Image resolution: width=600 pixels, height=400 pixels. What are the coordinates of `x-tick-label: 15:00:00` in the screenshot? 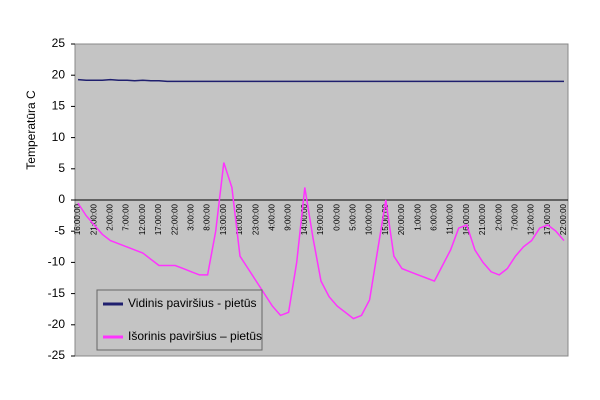 It's located at (385, 219).